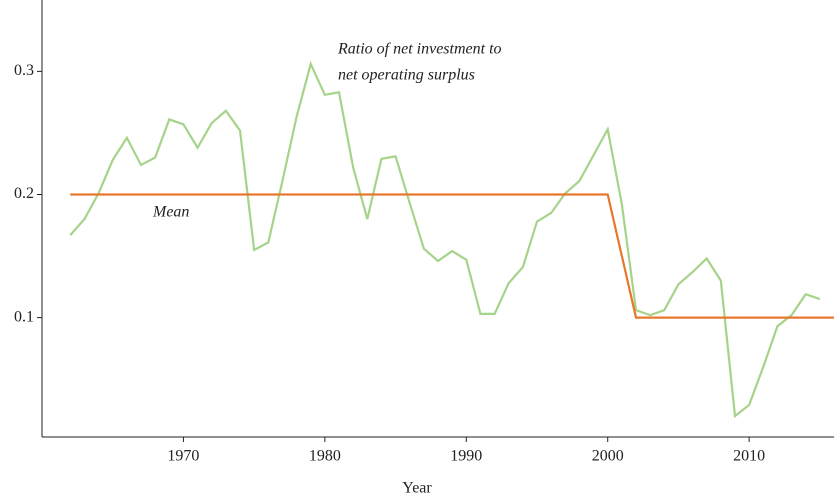 This screenshot has width=834, height=500. Describe the element at coordinates (24, 70) in the screenshot. I see `y-tick-label: 0.3` at that location.